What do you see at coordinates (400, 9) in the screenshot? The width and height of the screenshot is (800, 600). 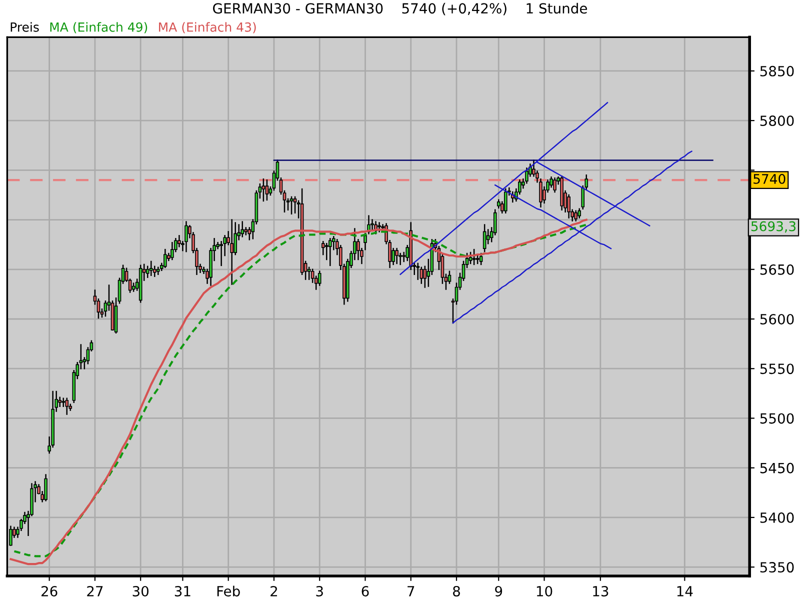 I see `chart-title: GERMAN30 - GERMAN30 5740 (+0,42%) 1 Stunde` at bounding box center [400, 9].